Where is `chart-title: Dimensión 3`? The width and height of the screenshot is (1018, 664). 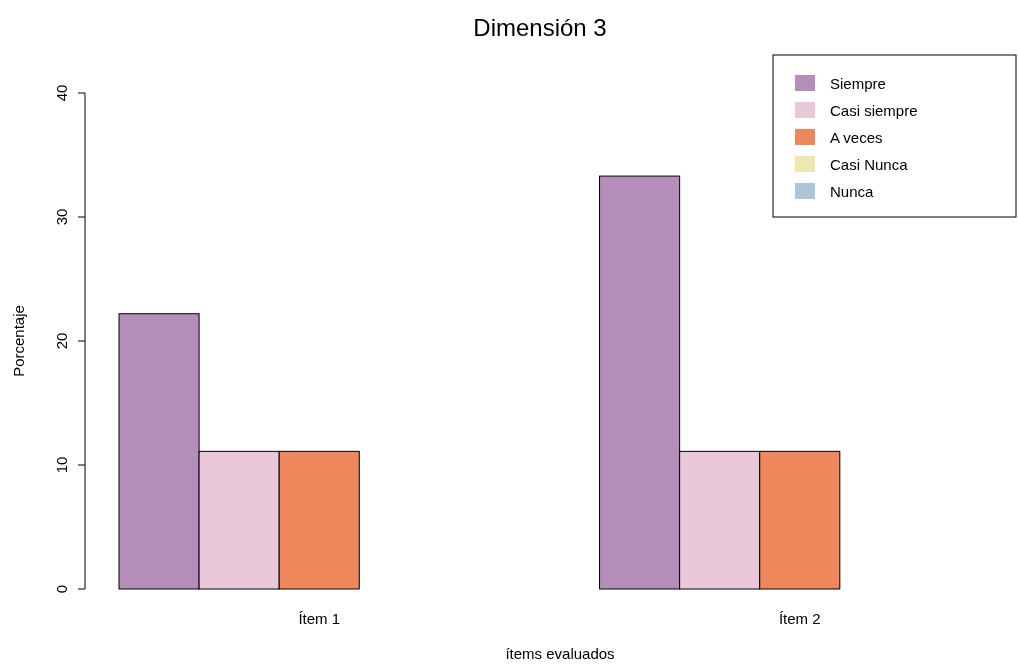
chart-title: Dimensión 3 is located at coordinates (540, 27).